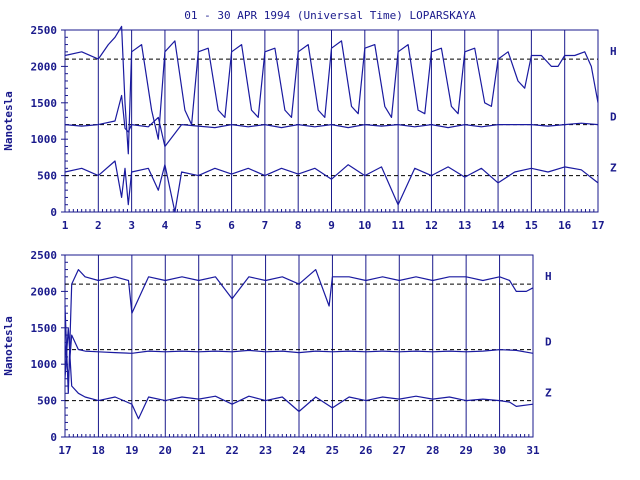 The width and height of the screenshot is (640, 480). I want to click on x-tick-label: 25, so click(332, 450).